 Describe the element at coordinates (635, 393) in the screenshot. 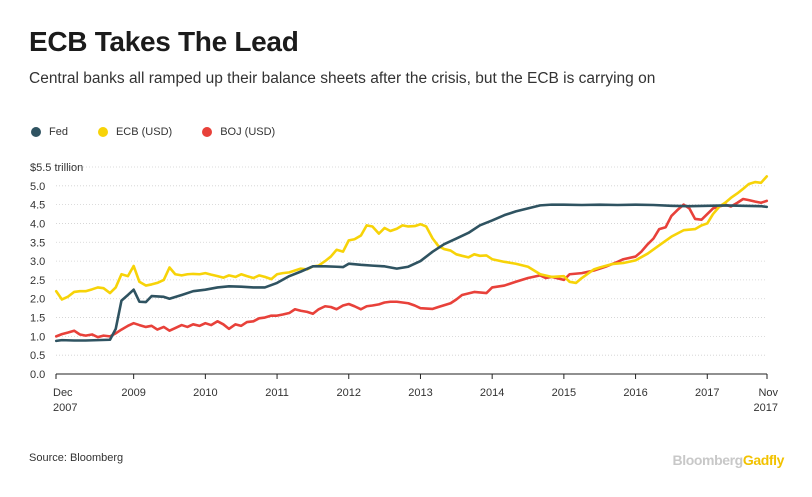

I see `x-tick-label: 2016` at that location.